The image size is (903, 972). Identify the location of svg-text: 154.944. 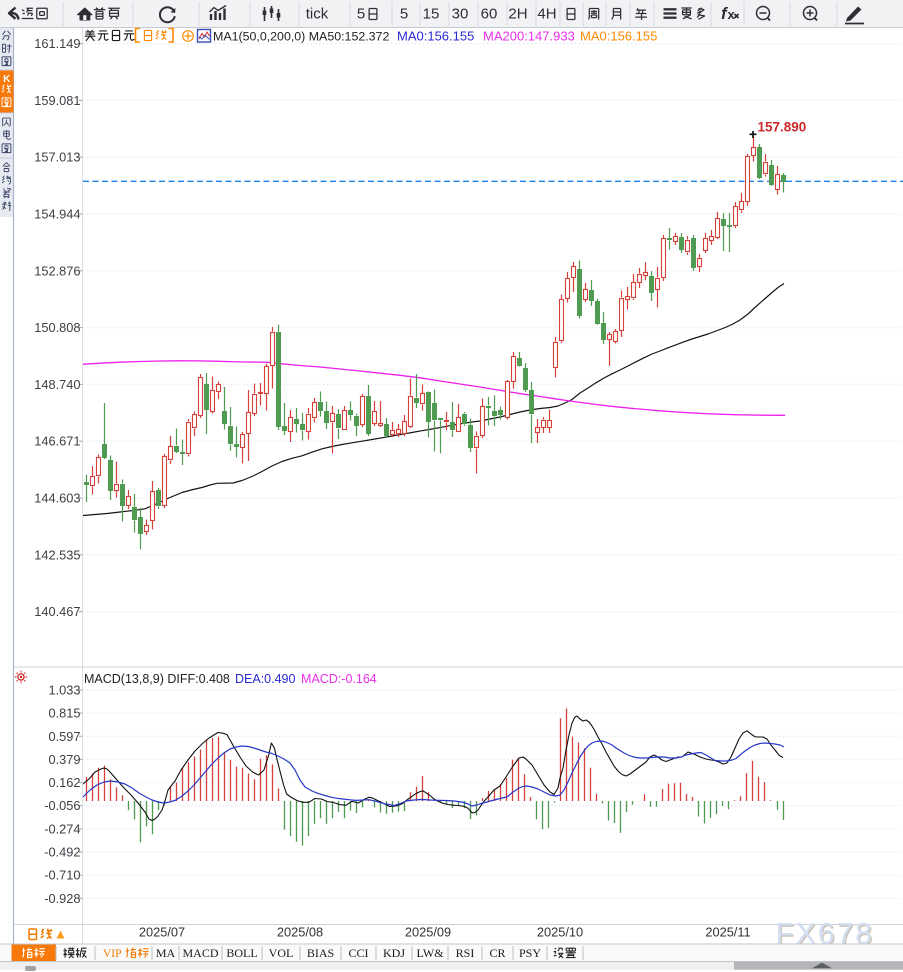
(57, 214).